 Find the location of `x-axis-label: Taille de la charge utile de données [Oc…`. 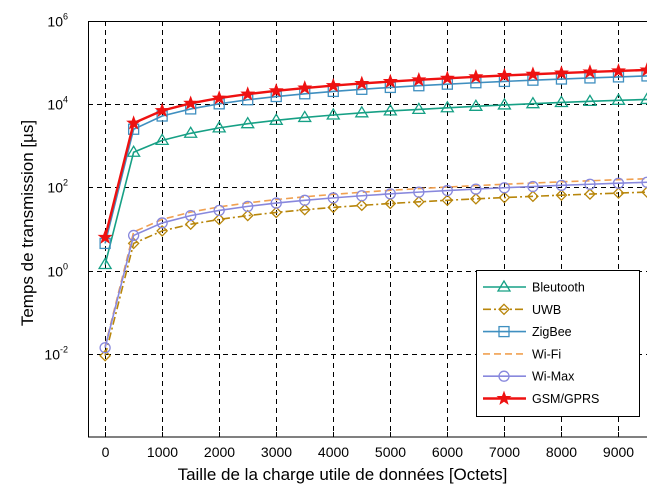

x-axis-label: Taille de la charge utile de données [Oc… is located at coordinates (343, 474).